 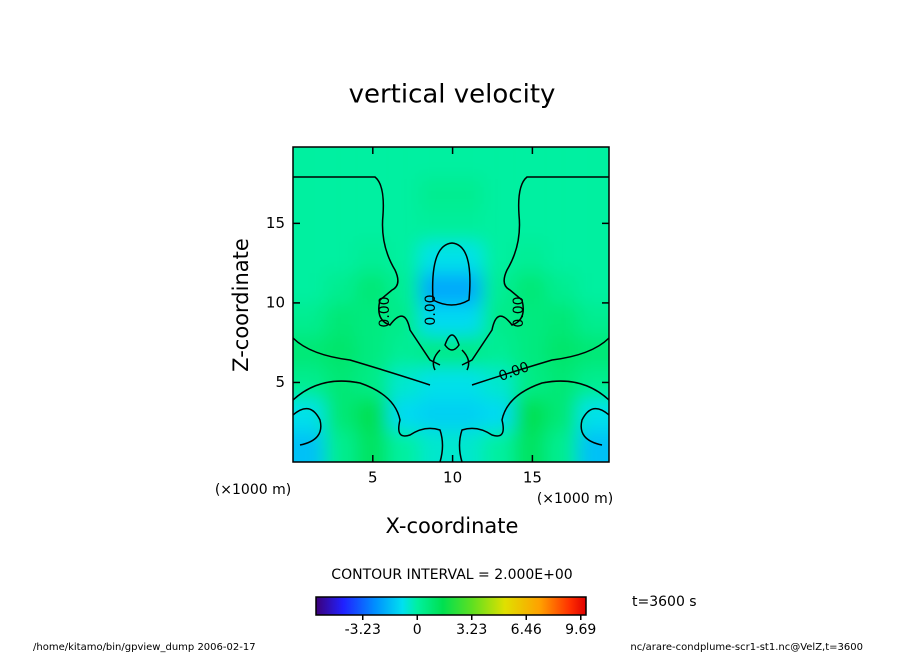 I want to click on x-unit: (×1000 m), so click(x=575, y=499).